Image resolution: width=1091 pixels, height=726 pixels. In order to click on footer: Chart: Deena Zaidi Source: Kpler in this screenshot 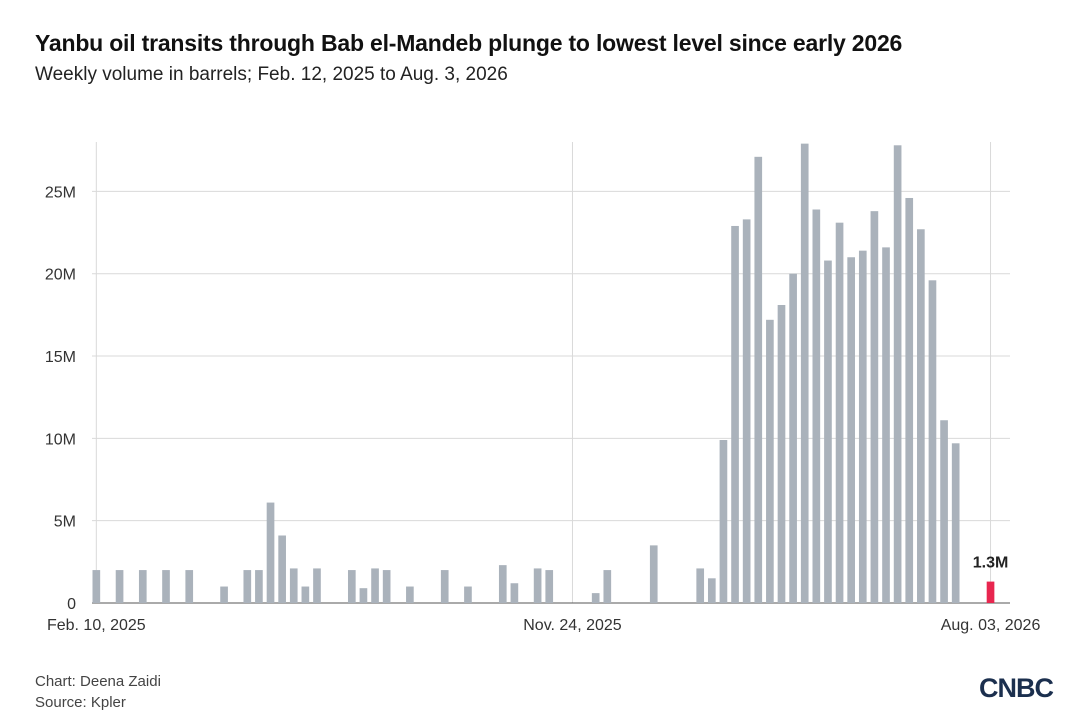, I will do `click(98, 692)`.